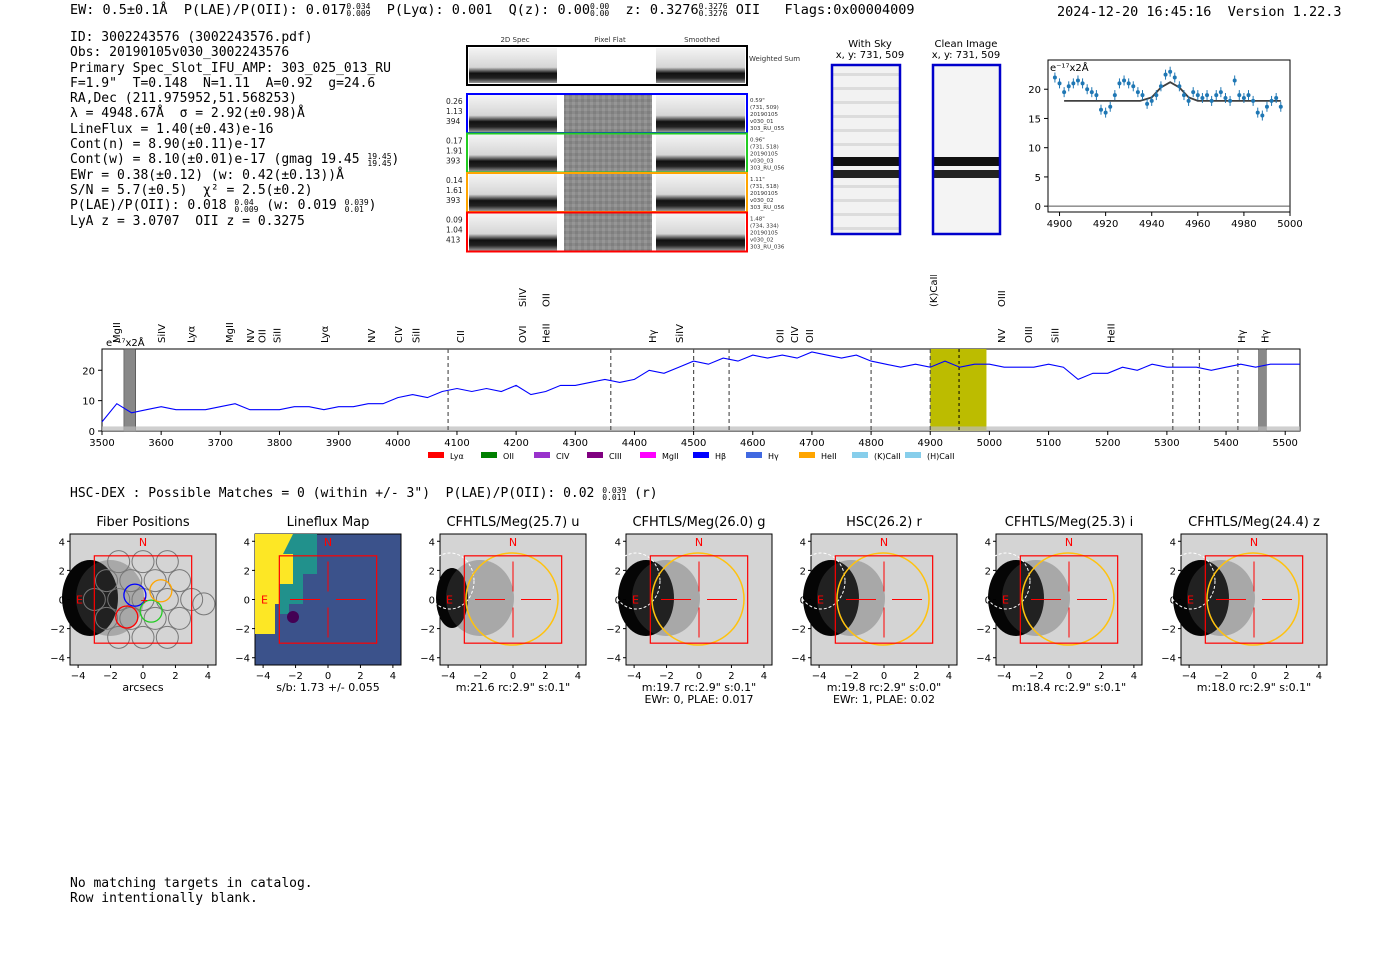  I want to click on timestamp: 2024-12-20 16:45:16, so click(1134, 12).